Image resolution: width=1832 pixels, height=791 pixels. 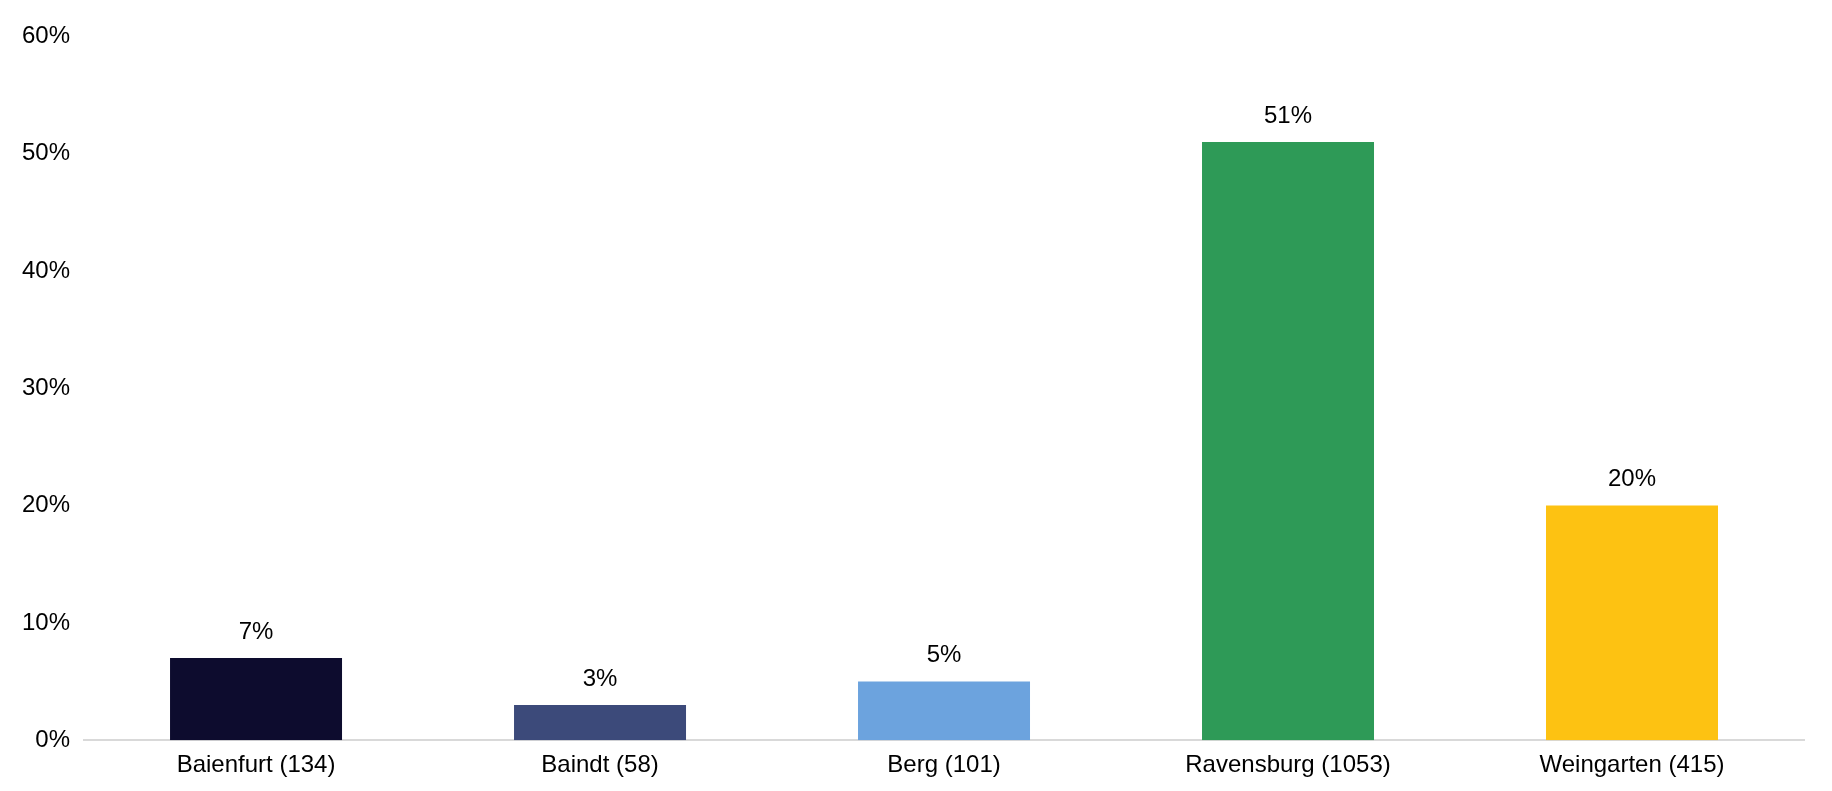 What do you see at coordinates (46, 621) in the screenshot?
I see `y-tick-label: 10%` at bounding box center [46, 621].